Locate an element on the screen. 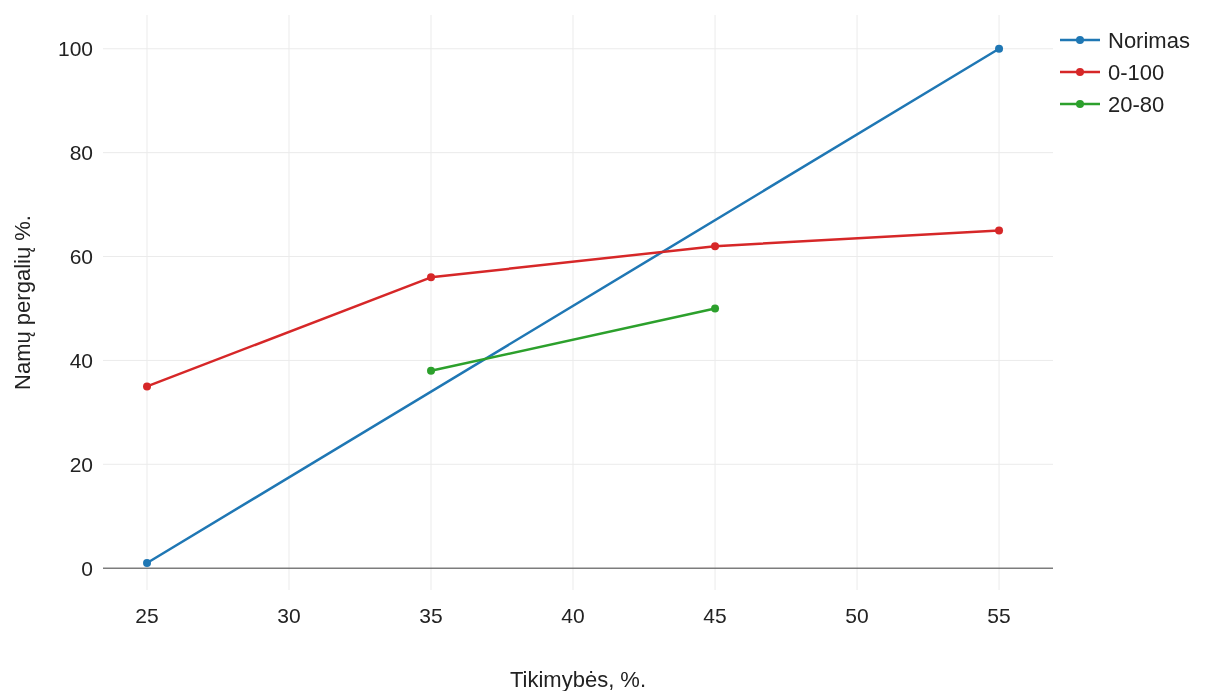 Image resolution: width=1210 pixels, height=691 pixels. y-tick-label: 20 is located at coordinates (81, 464).